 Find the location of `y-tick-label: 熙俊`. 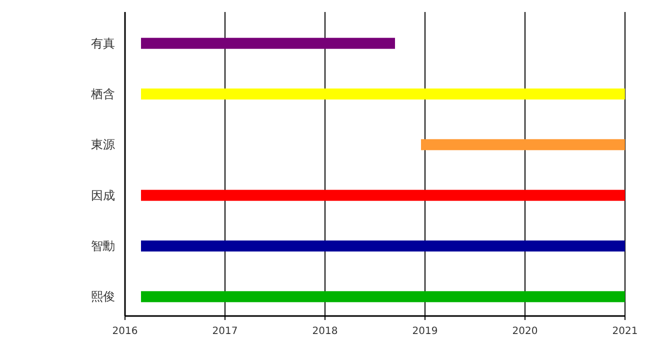

y-tick-label: 熙俊 is located at coordinates (103, 297).